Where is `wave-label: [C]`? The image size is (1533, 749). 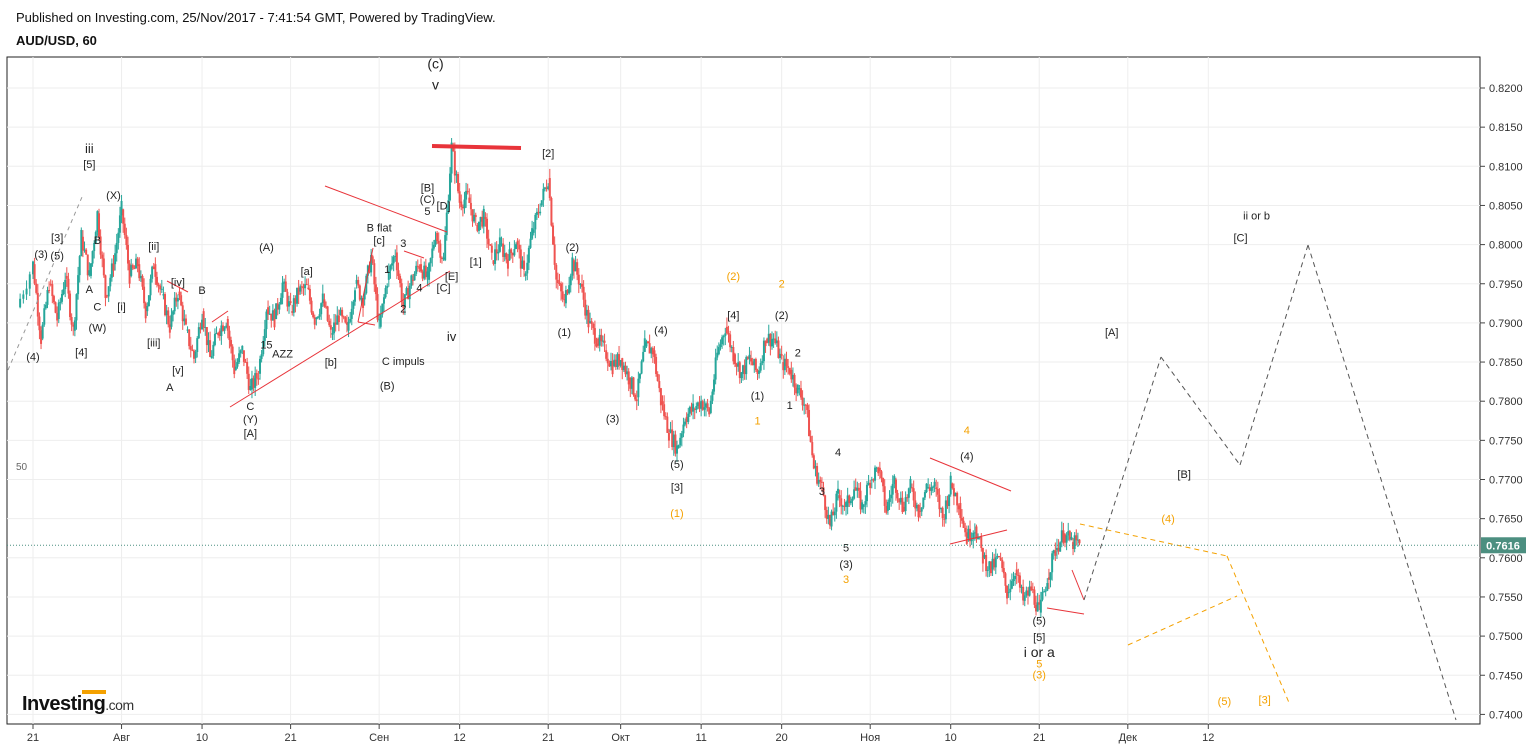
wave-label: [C] is located at coordinates (1240, 238).